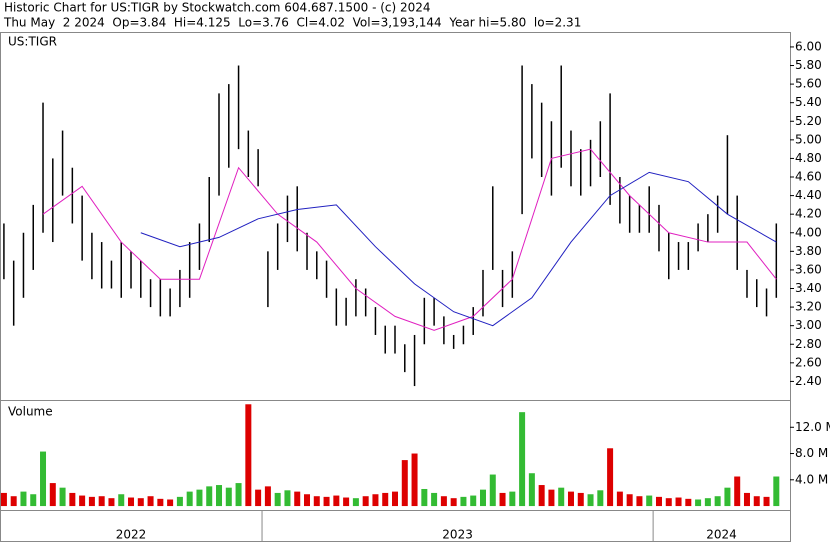  What do you see at coordinates (811, 453) in the screenshot?
I see `y-tick-label: 8.0 M` at bounding box center [811, 453].